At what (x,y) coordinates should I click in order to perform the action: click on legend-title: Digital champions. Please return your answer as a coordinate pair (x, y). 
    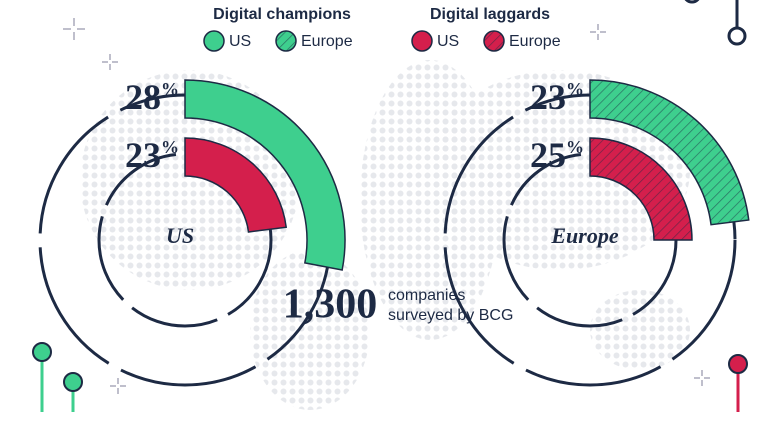
    Looking at the image, I should click on (282, 14).